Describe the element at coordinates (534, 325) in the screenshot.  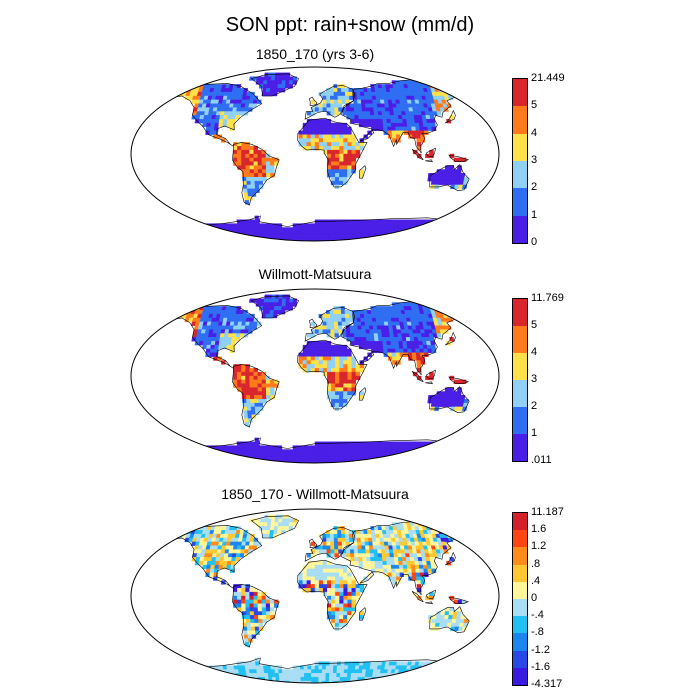
I see `colorbar-label: 5` at that location.